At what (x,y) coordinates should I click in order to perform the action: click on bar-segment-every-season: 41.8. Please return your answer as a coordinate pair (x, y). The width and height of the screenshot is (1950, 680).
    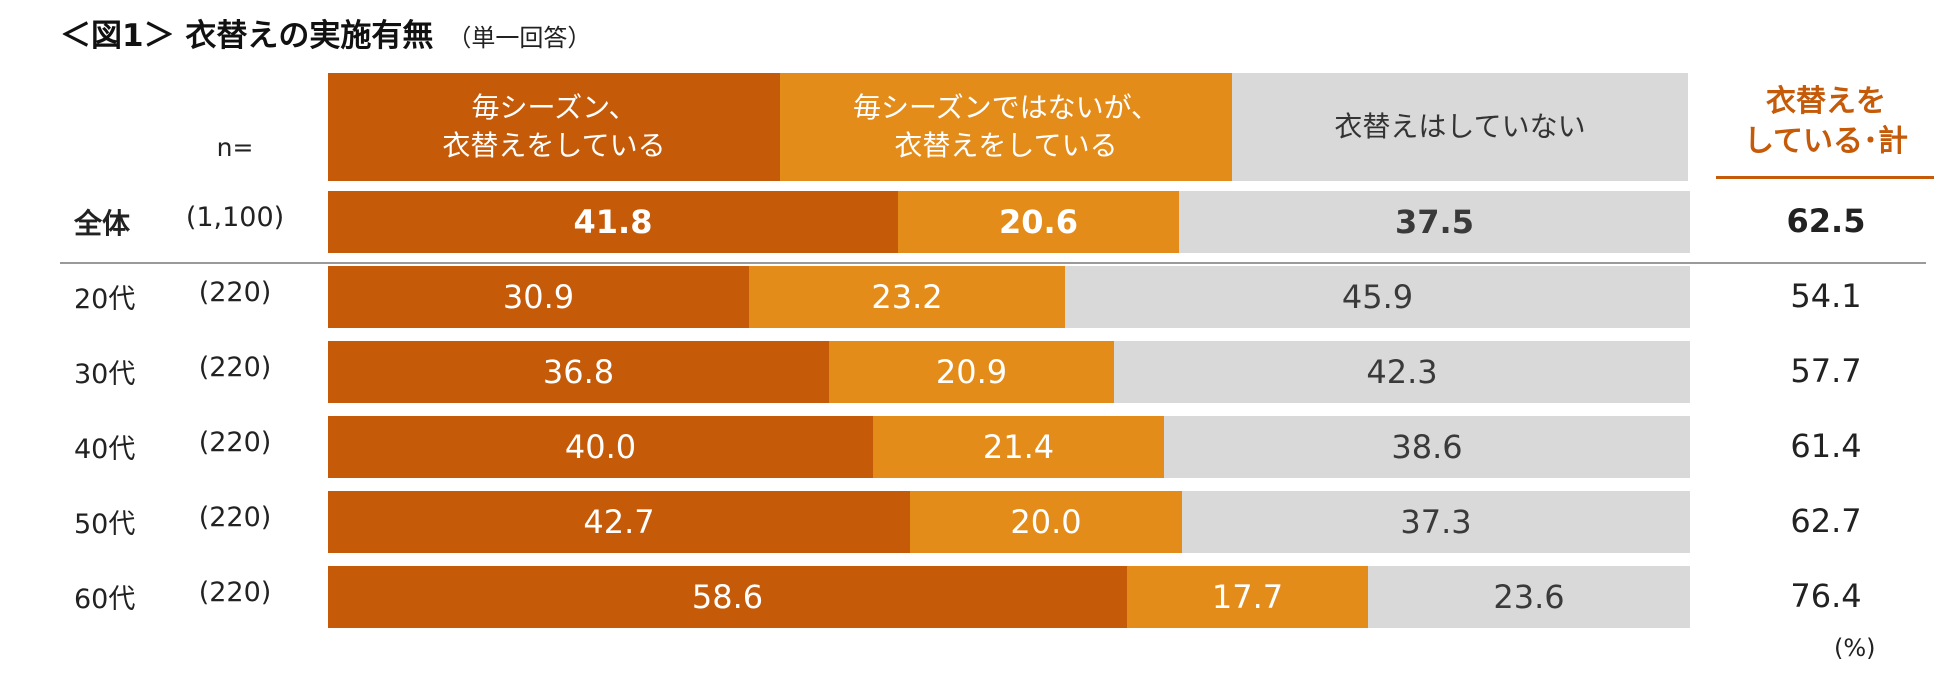
    Looking at the image, I should click on (613, 222).